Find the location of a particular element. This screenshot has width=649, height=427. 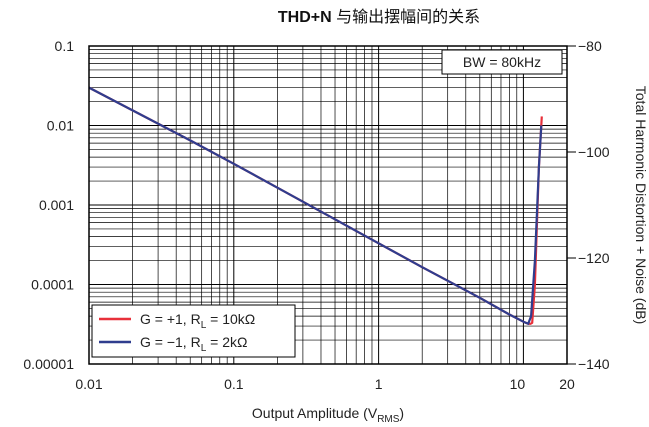

legend: G = +1, RL = 10kΩ G = −1, RL = 2kΩ is located at coordinates (193, 331).